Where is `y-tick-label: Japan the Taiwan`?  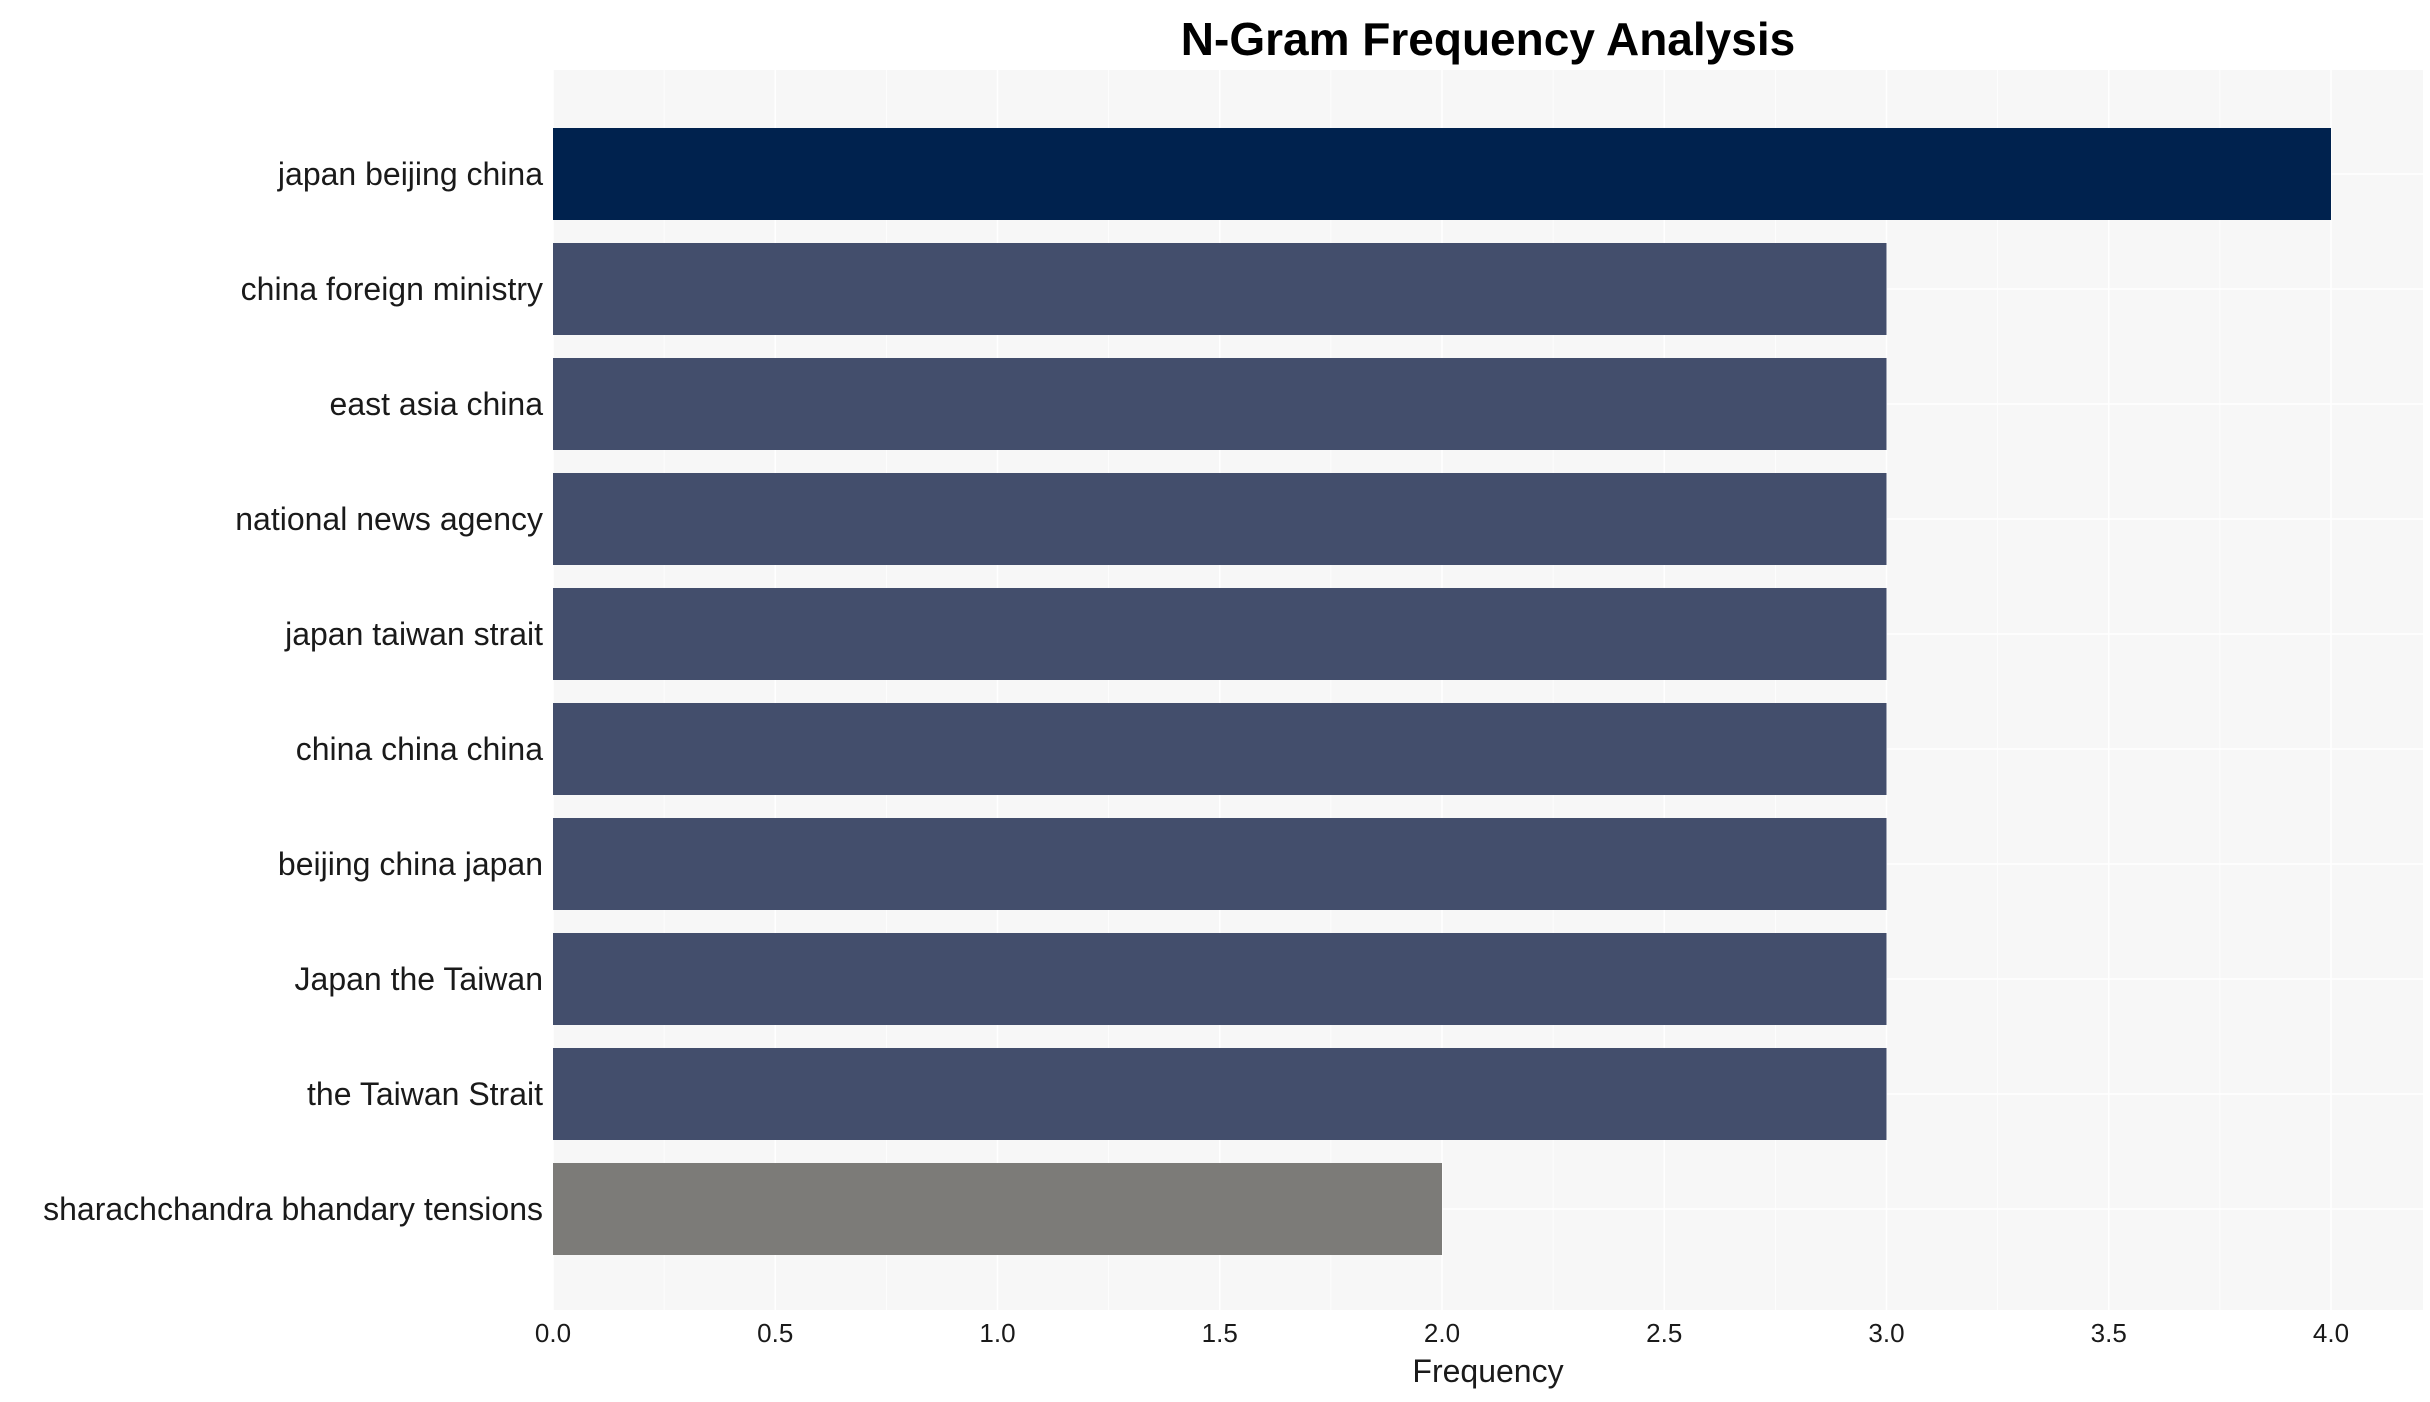 y-tick-label: Japan the Taiwan is located at coordinates (419, 979).